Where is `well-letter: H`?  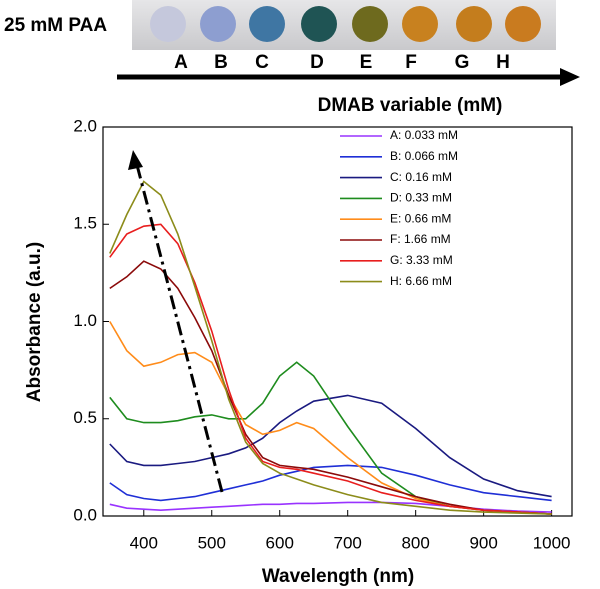
well-letter: H is located at coordinates (503, 62).